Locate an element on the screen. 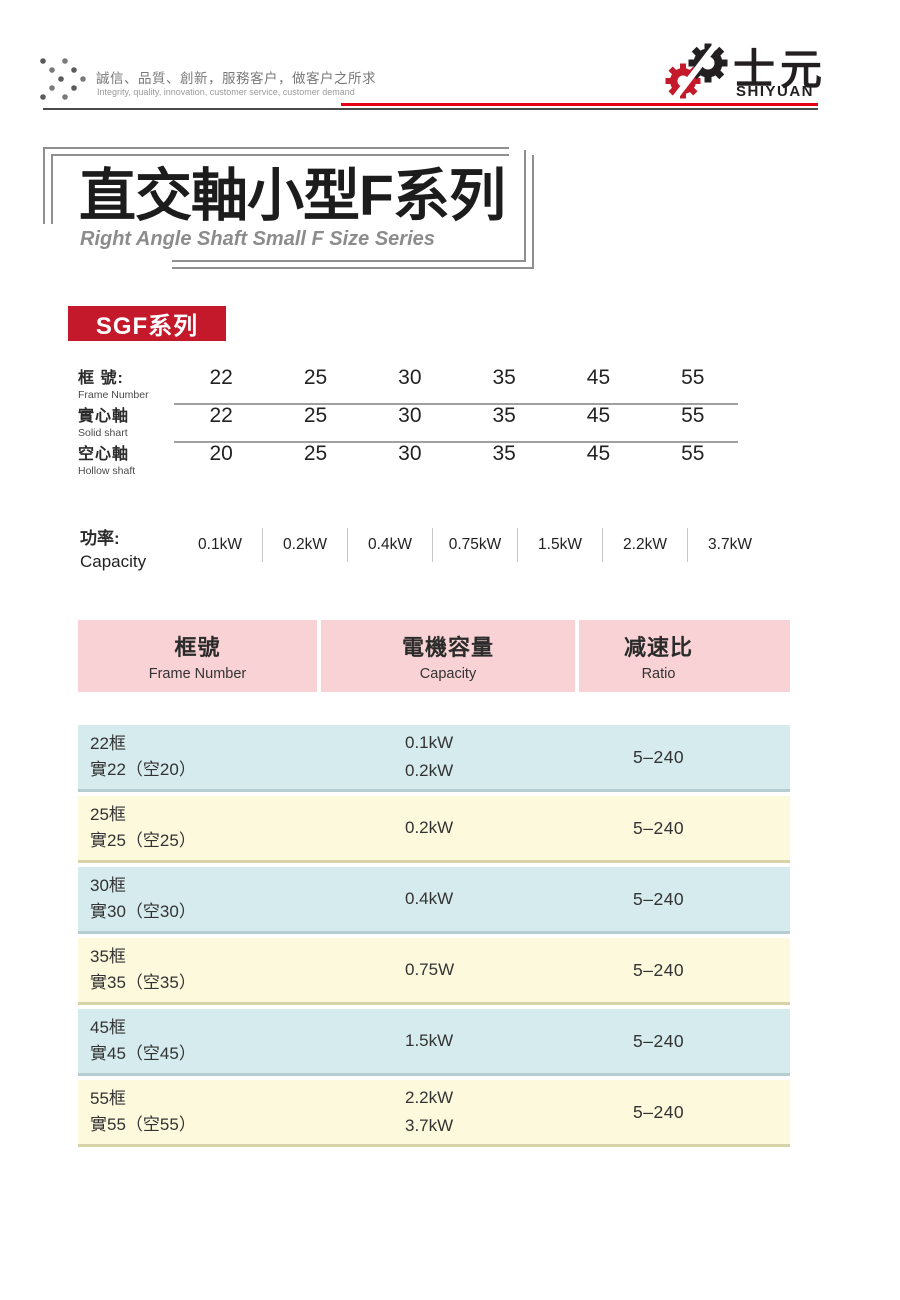  header-cell-capacity: 電機容量 Capacity is located at coordinates (448, 656).